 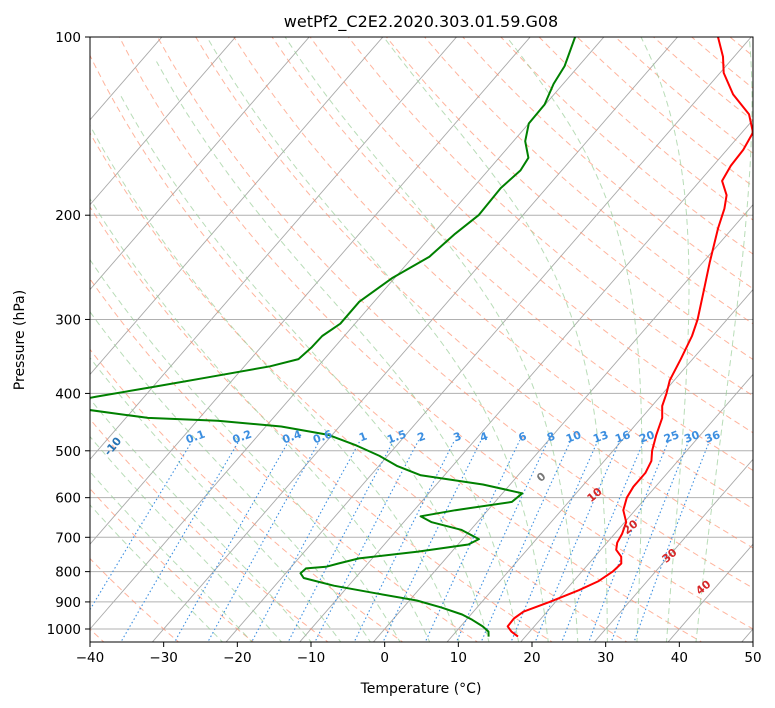 What do you see at coordinates (68, 320) in the screenshot?
I see `y-tick-label: 300` at bounding box center [68, 320].